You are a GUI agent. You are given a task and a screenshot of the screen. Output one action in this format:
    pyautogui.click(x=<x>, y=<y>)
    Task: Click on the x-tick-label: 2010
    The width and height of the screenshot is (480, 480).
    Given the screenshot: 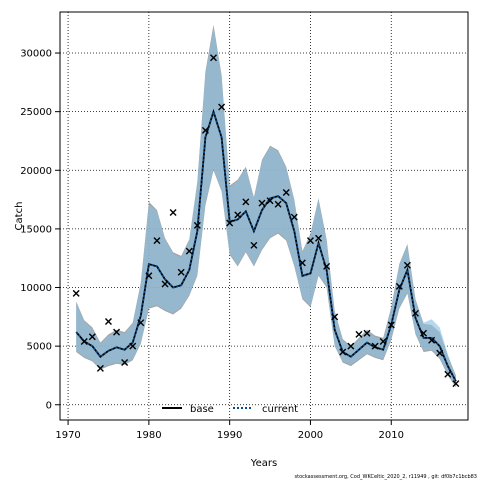 What is the action you would take?
    pyautogui.click(x=391, y=435)
    